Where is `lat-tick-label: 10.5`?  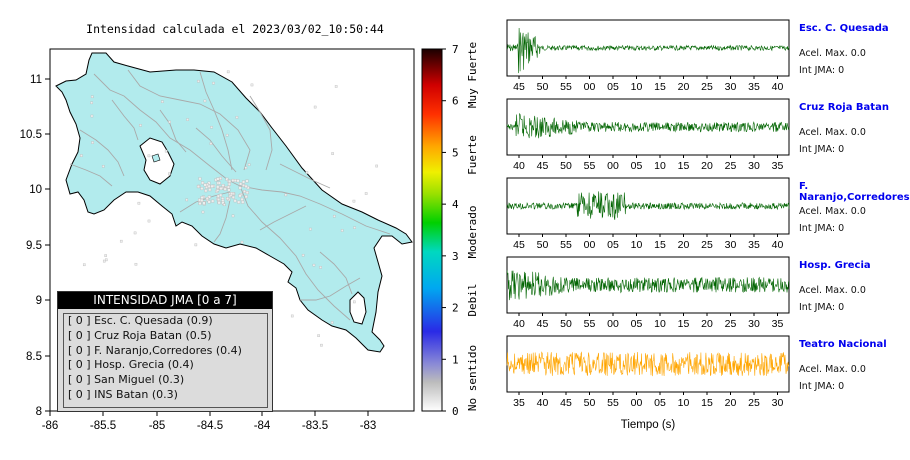
lat-tick-label: 10.5 is located at coordinates (31, 135).